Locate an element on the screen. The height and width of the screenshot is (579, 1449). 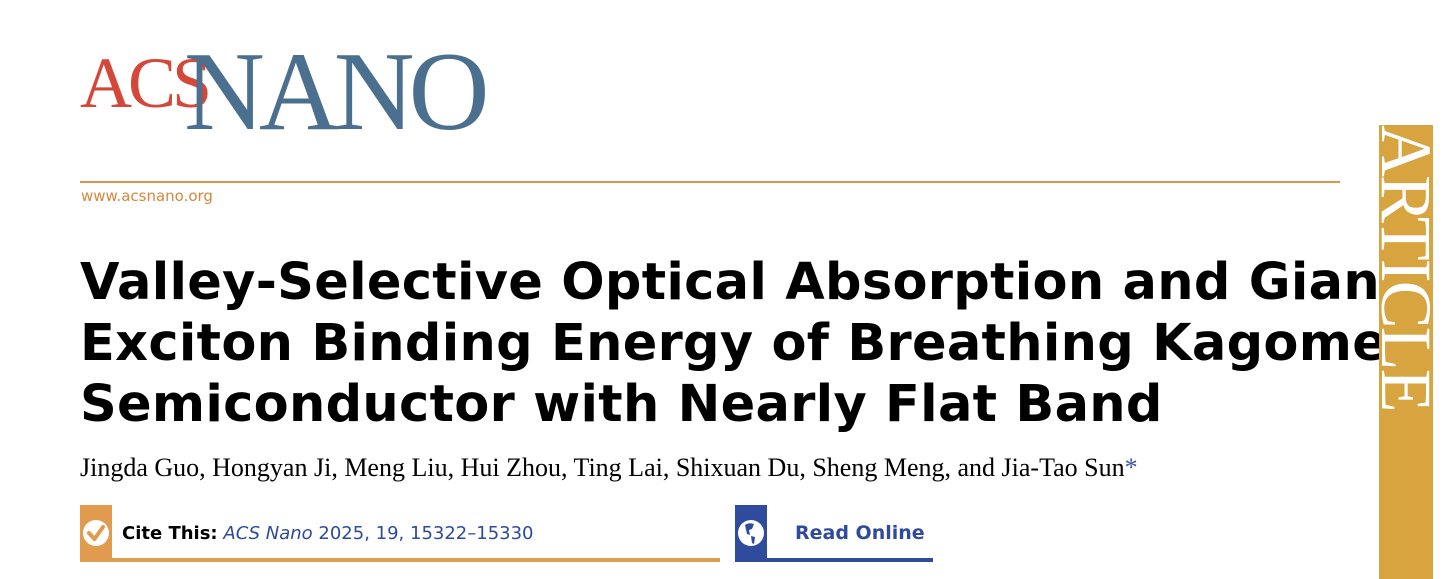
logo-nano: NANO is located at coordinates (337, 92).